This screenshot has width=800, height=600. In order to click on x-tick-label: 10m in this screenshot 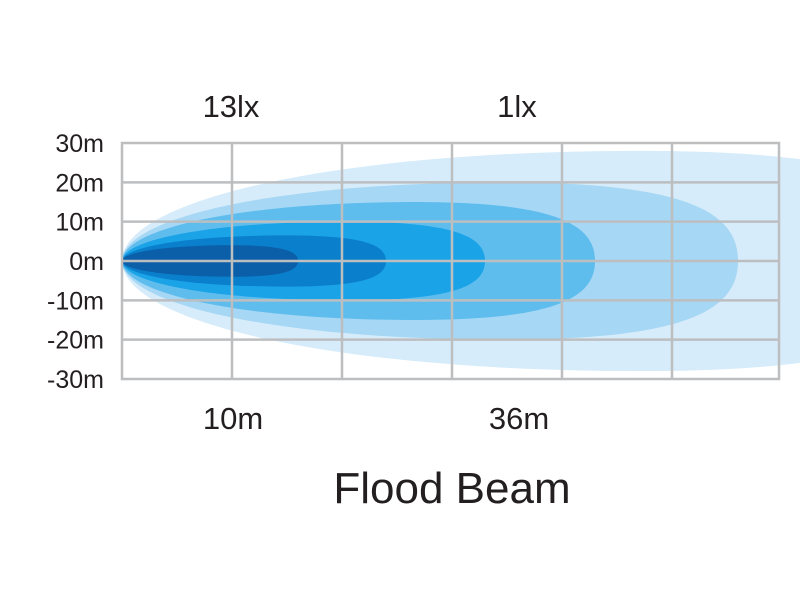, I will do `click(233, 418)`.